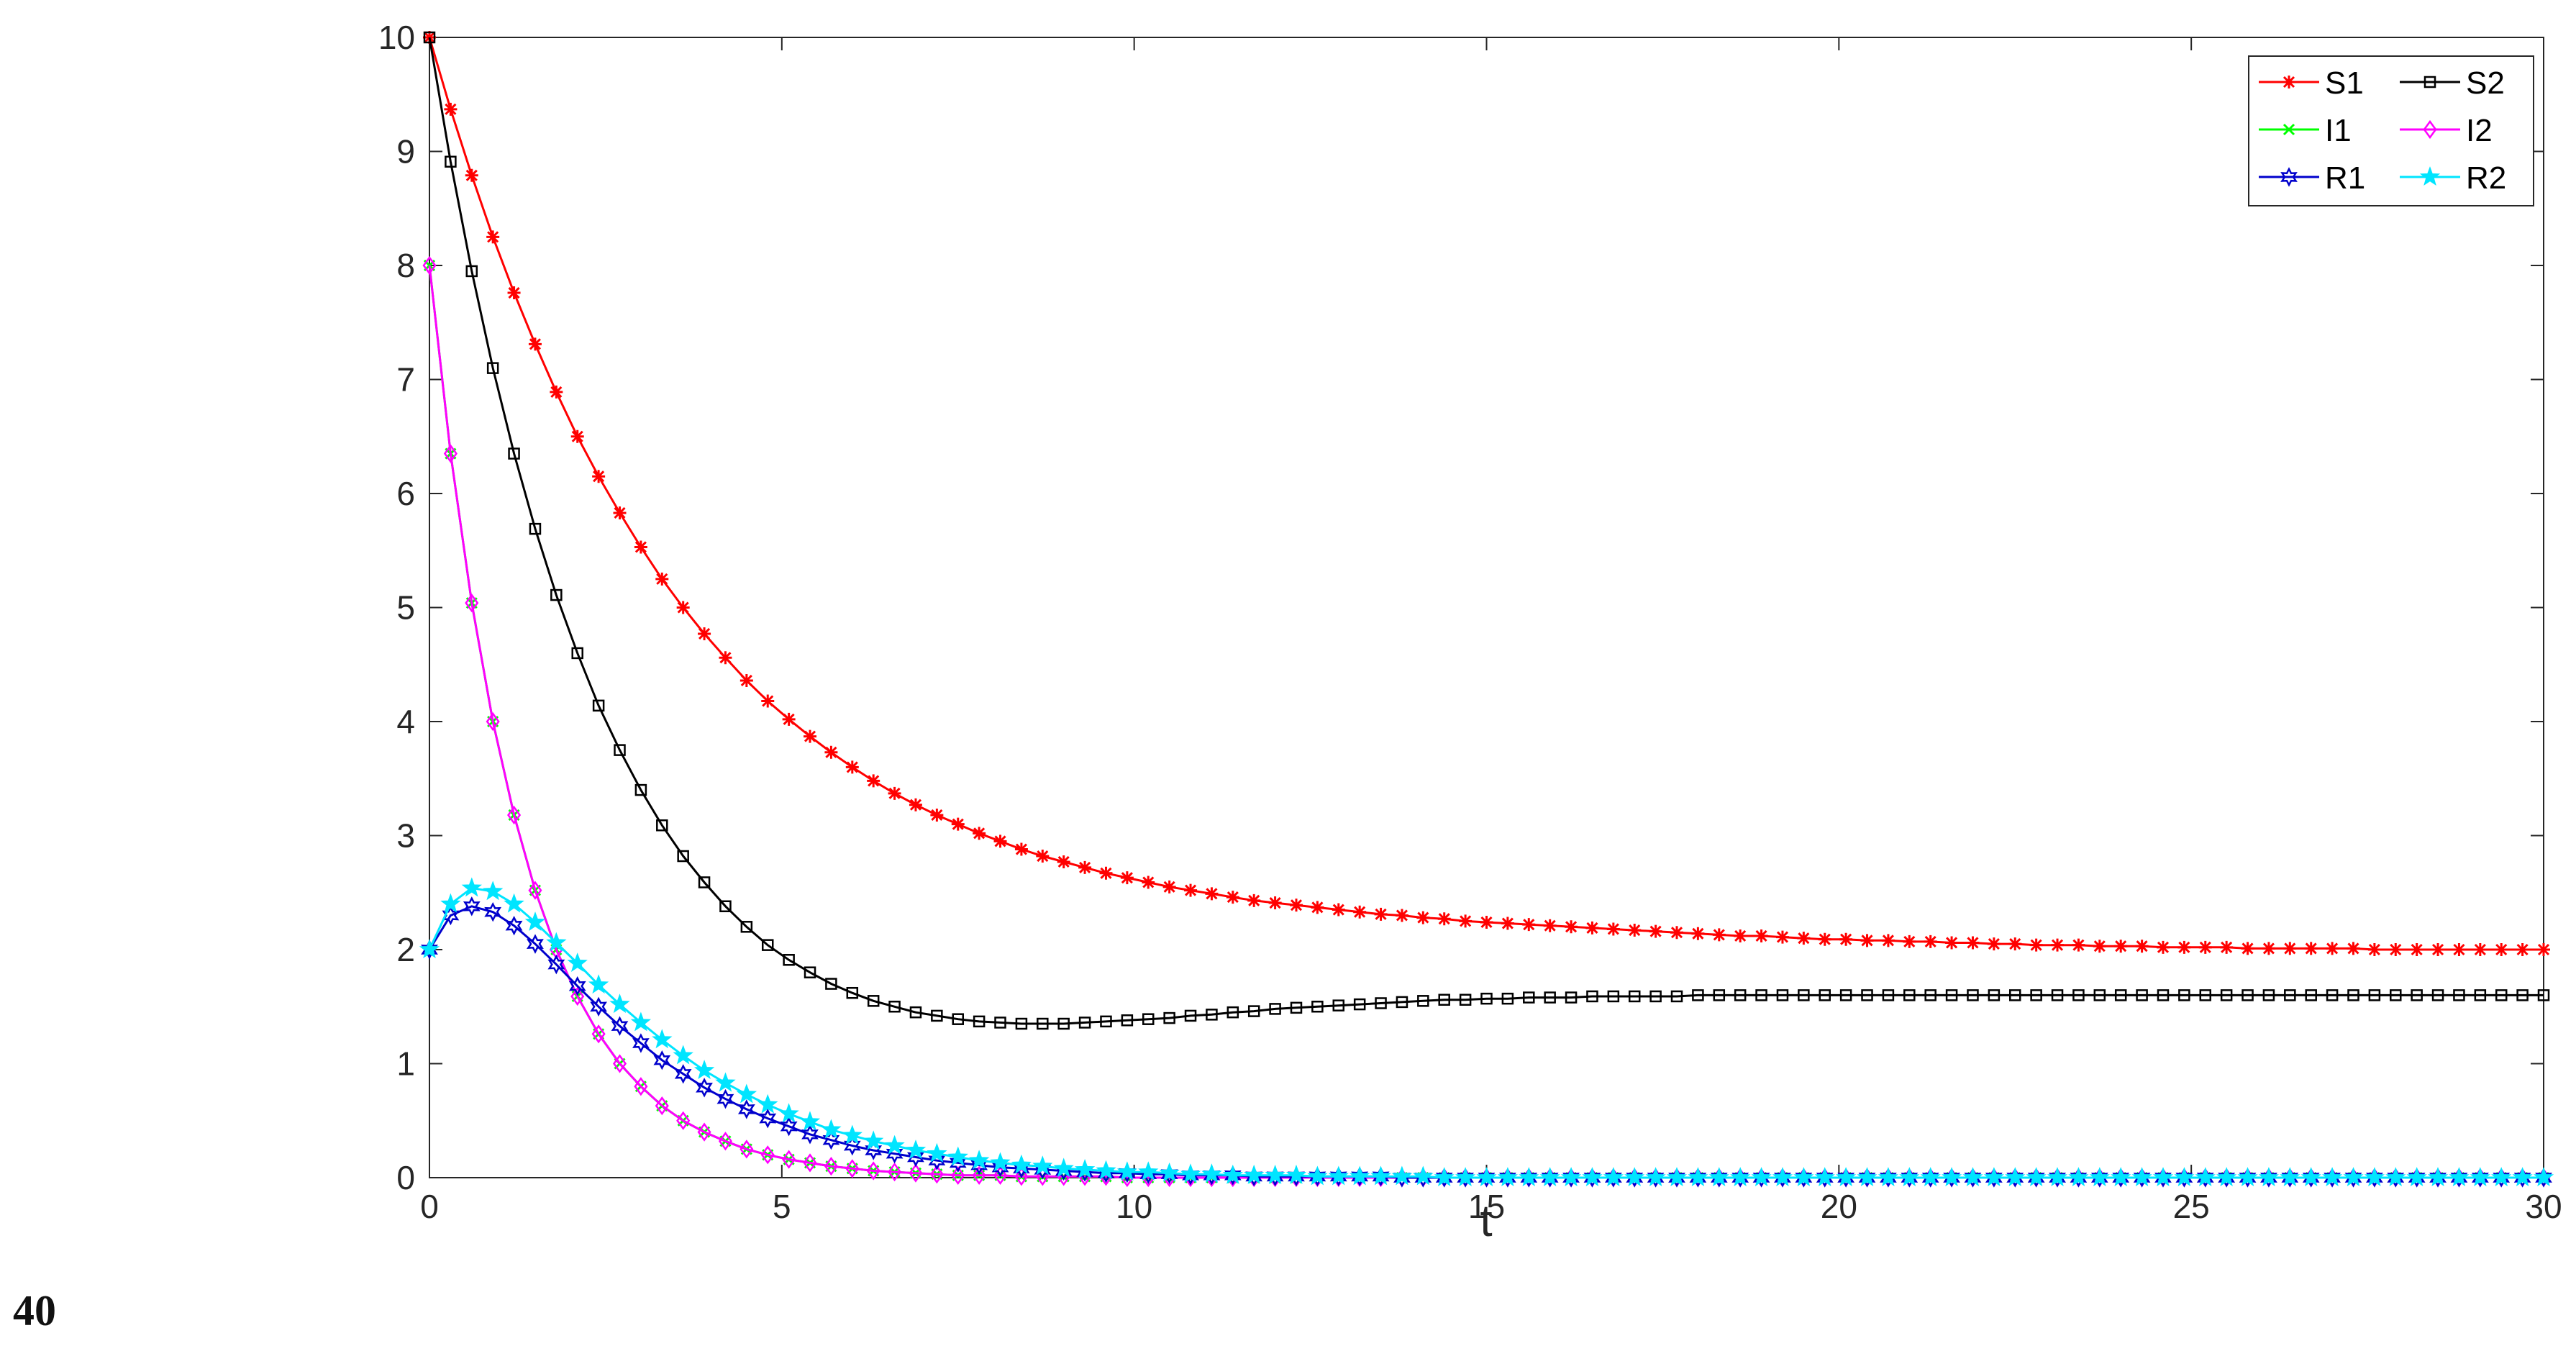 This screenshot has height=1346, width=2576. I want to click on x-axis-label: t, so click(1486, 1221).